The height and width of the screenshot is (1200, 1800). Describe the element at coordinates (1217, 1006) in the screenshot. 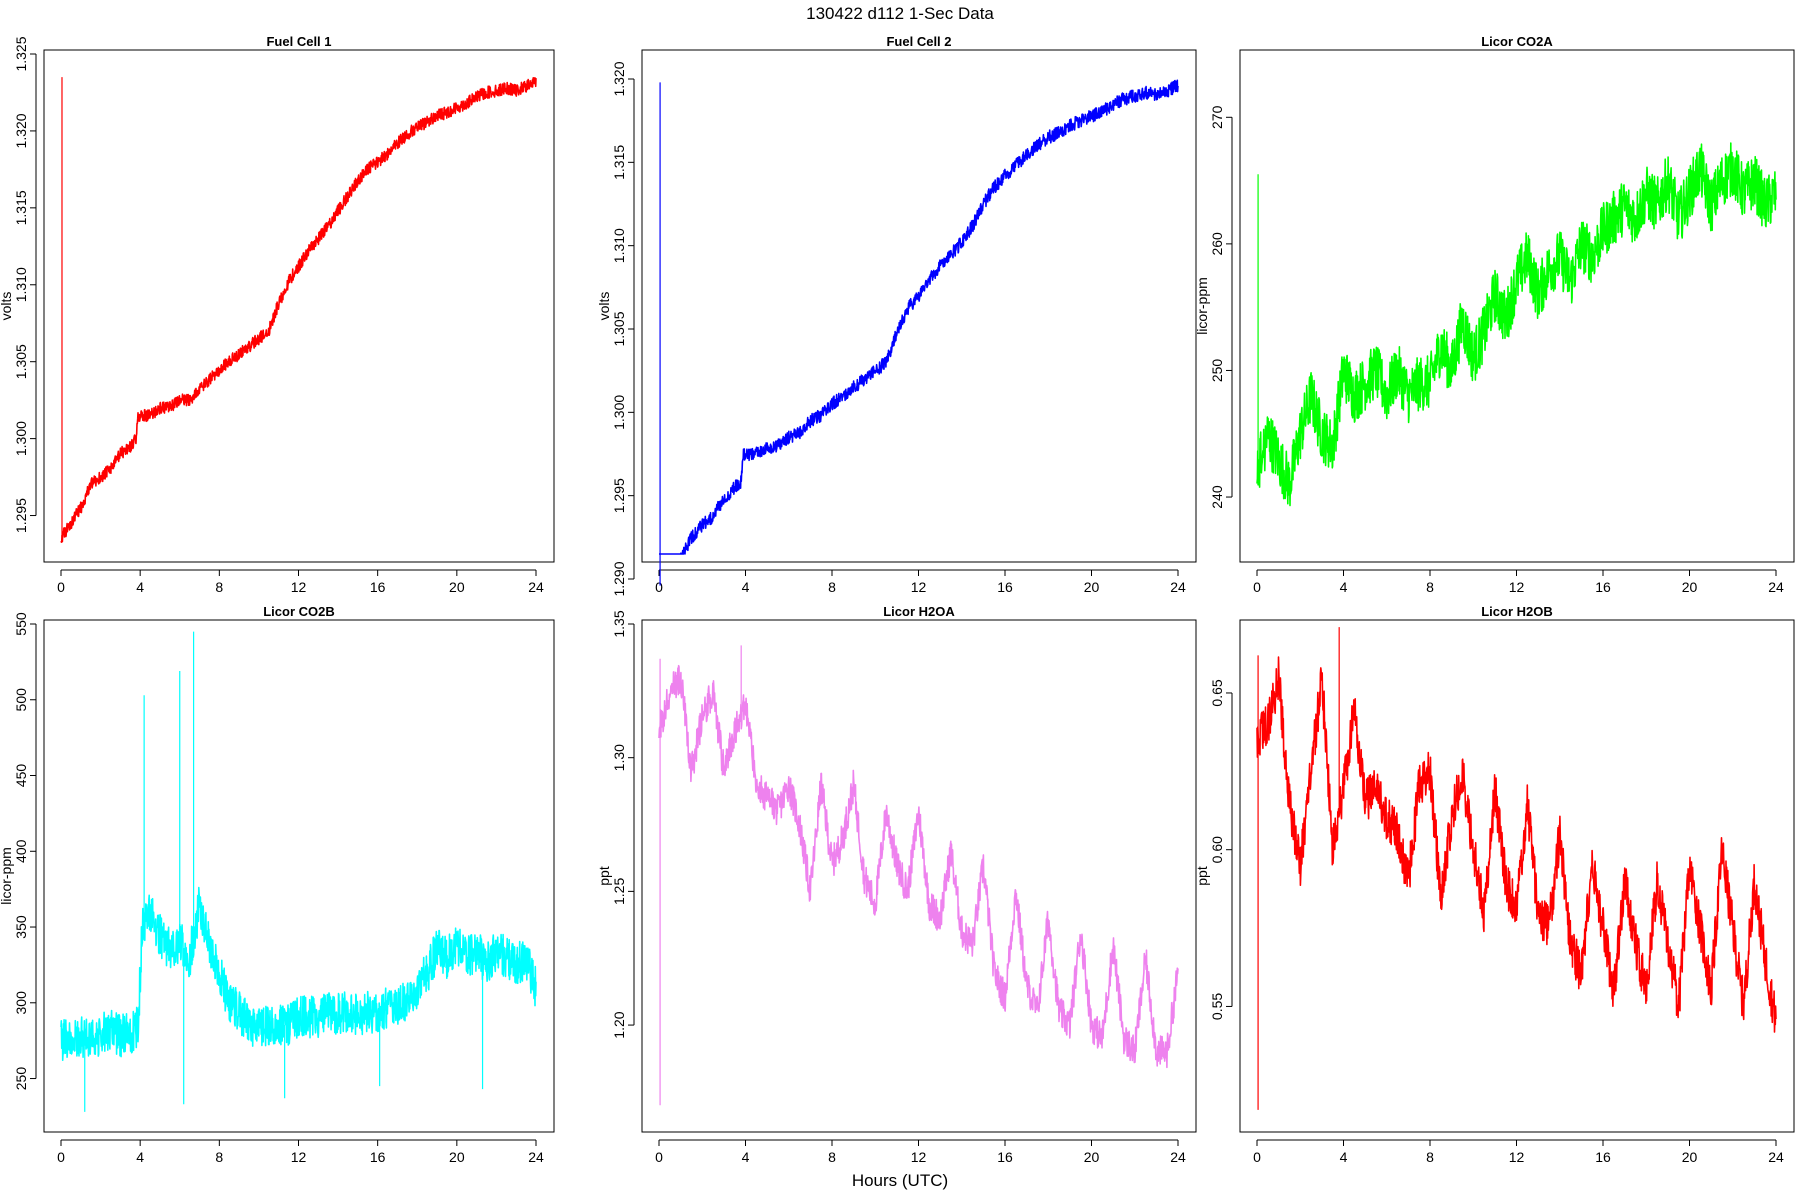

I see `y-tick-label: 0.55` at that location.